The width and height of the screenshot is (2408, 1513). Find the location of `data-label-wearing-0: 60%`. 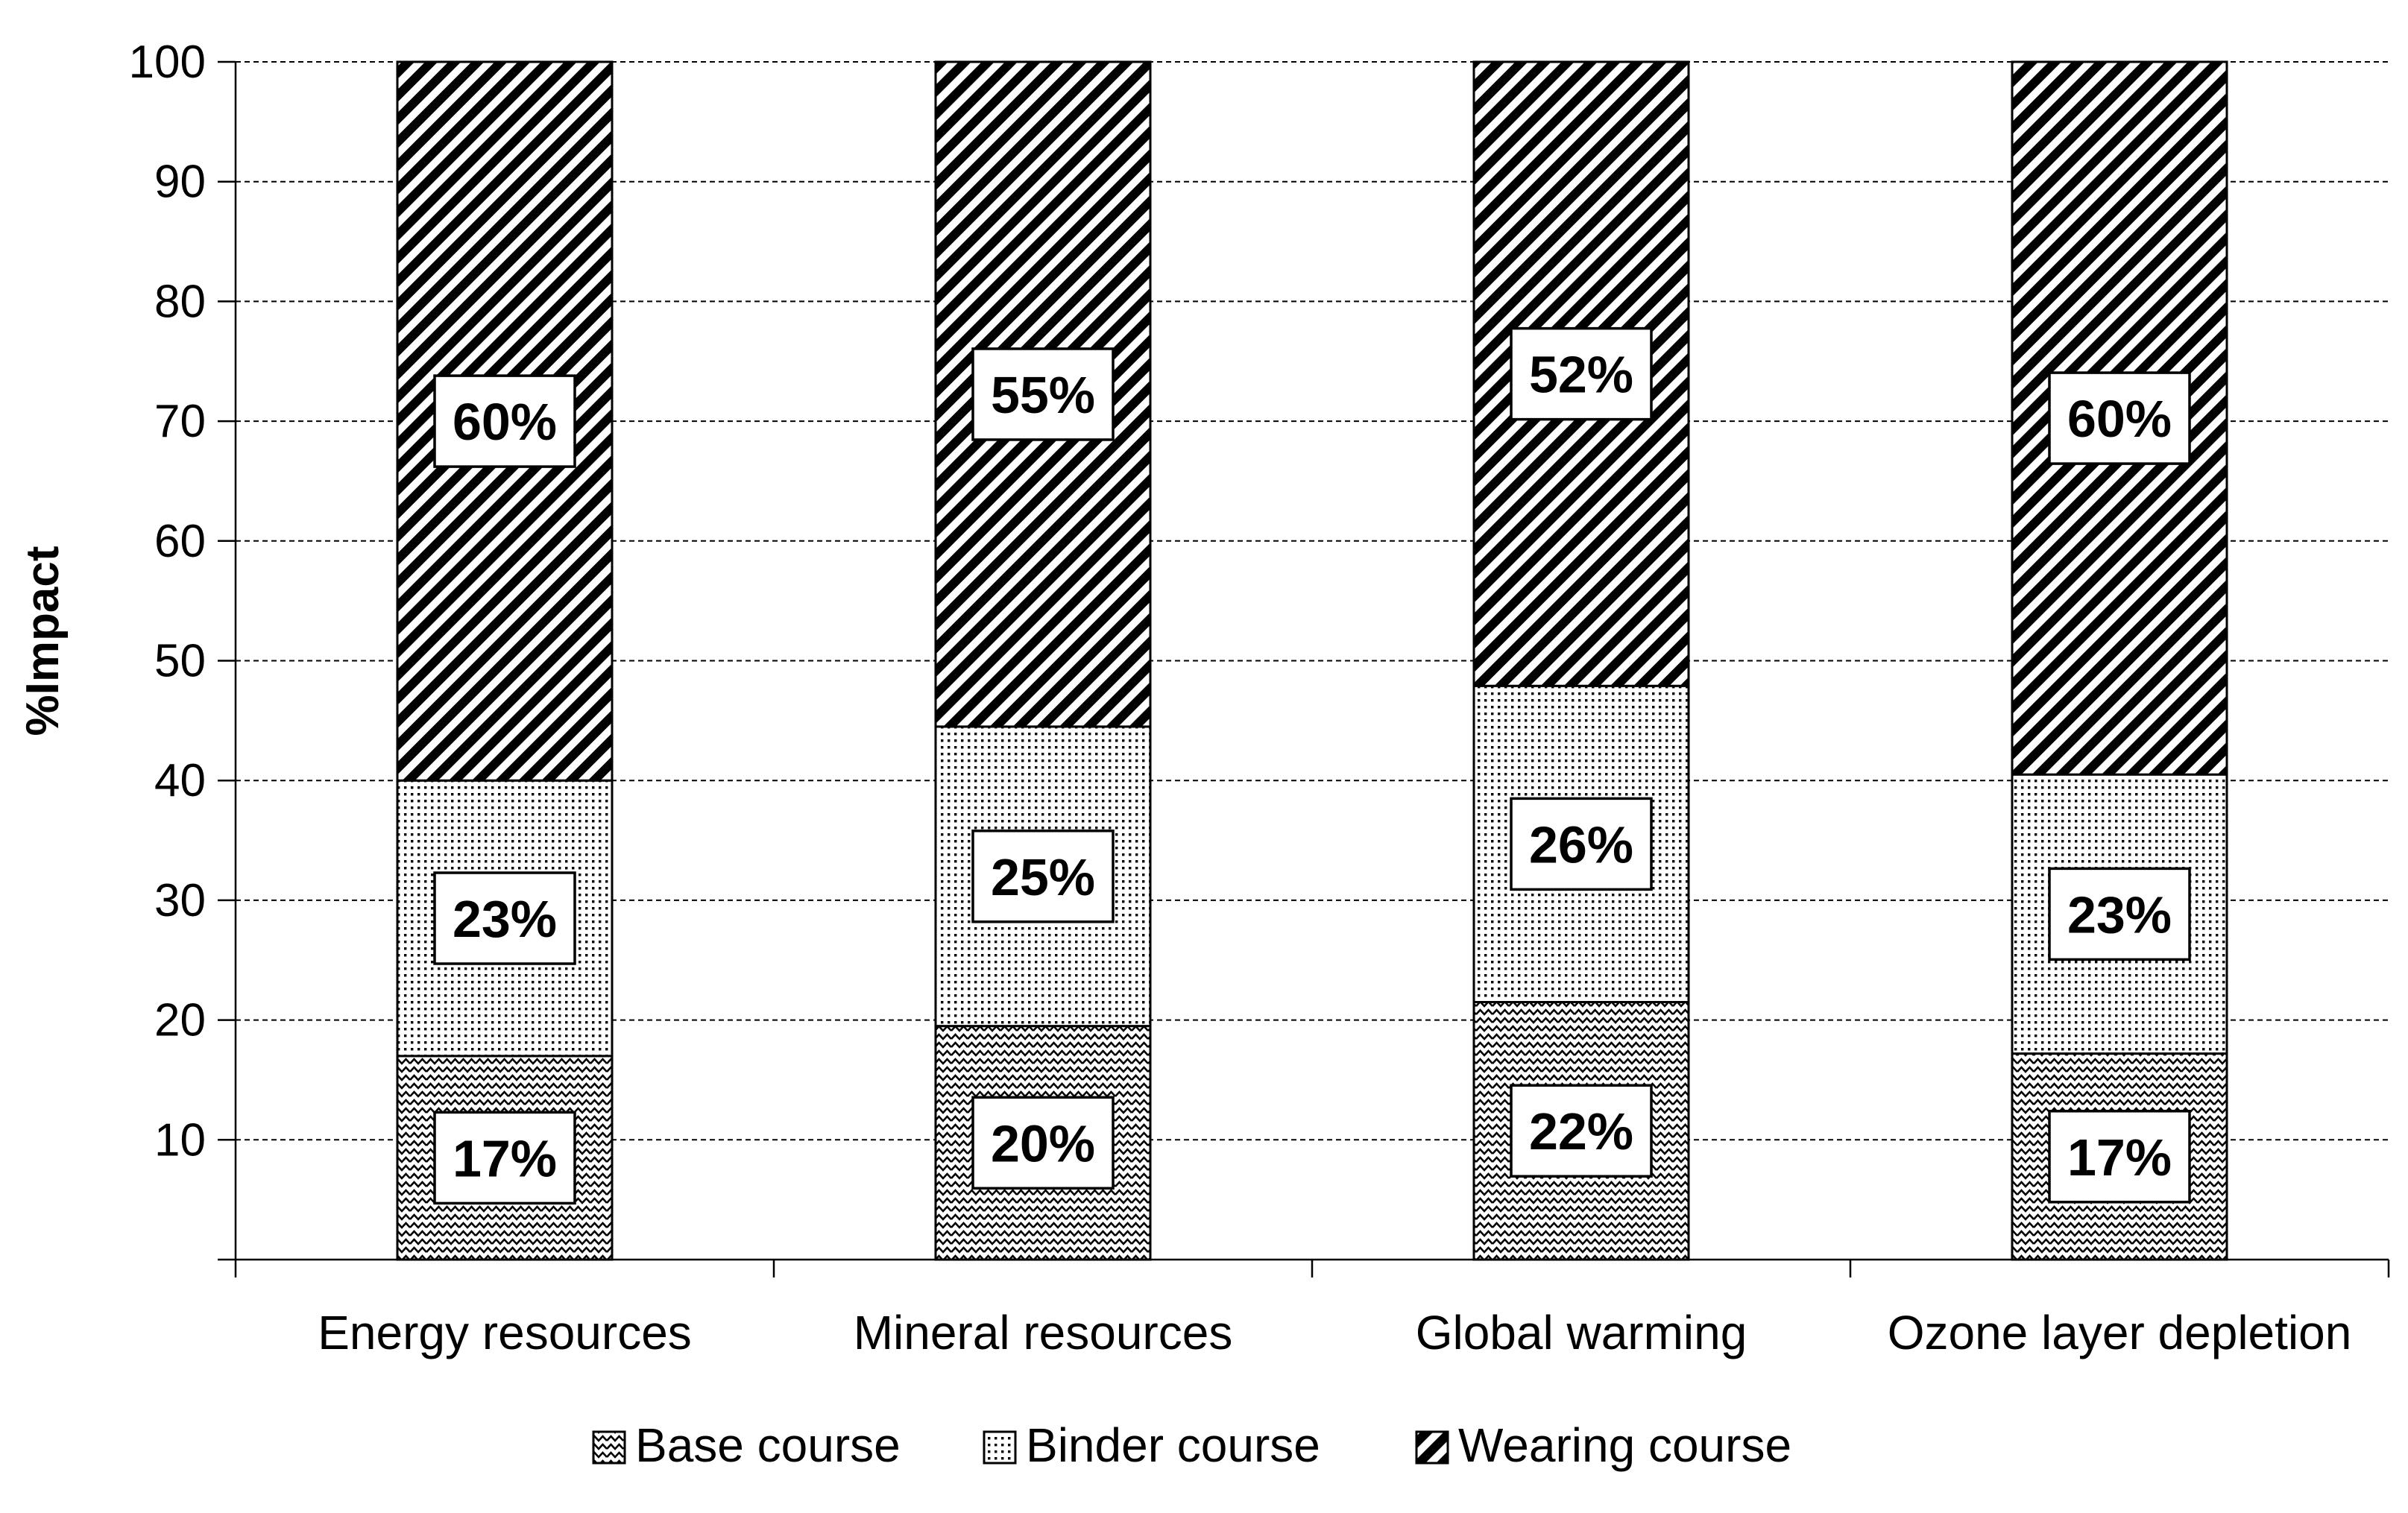

data-label-wearing-0: 60% is located at coordinates (505, 422).